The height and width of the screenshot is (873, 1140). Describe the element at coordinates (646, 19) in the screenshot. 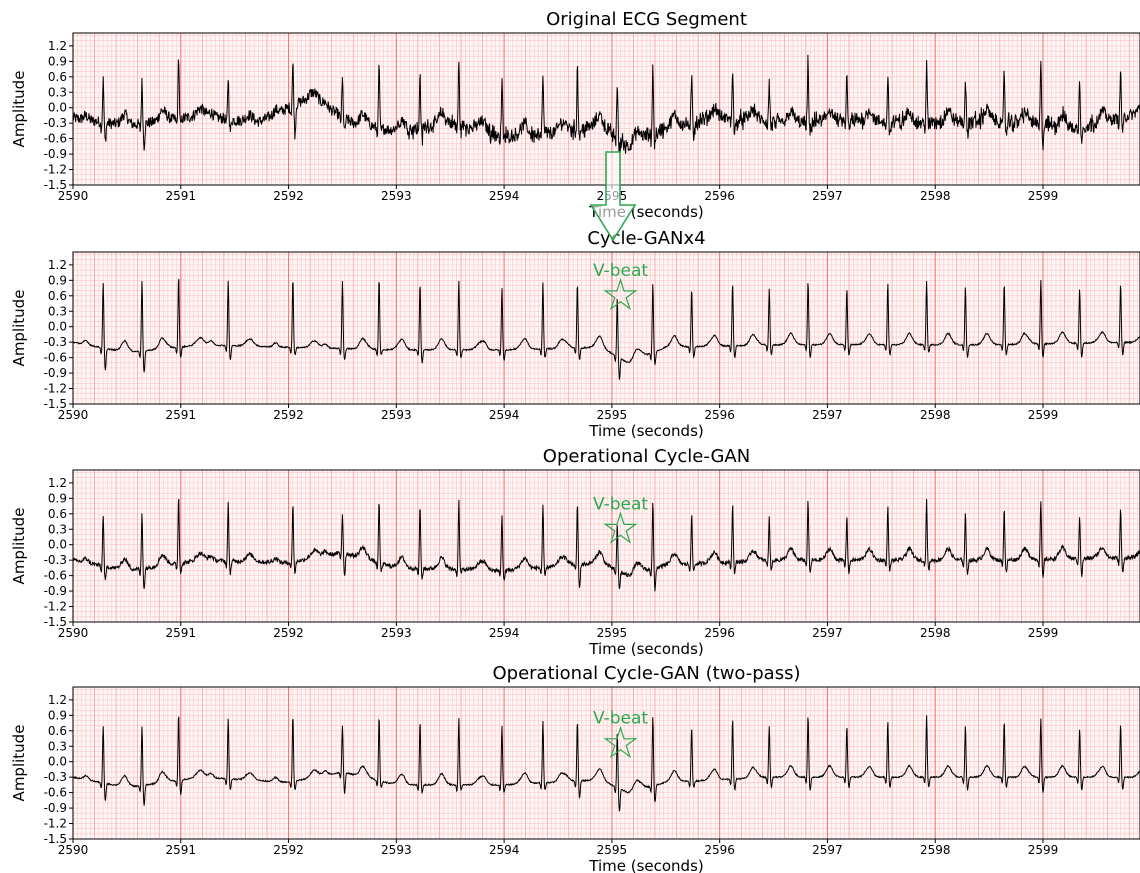

I see `panel-title: Original ECG Segment` at that location.